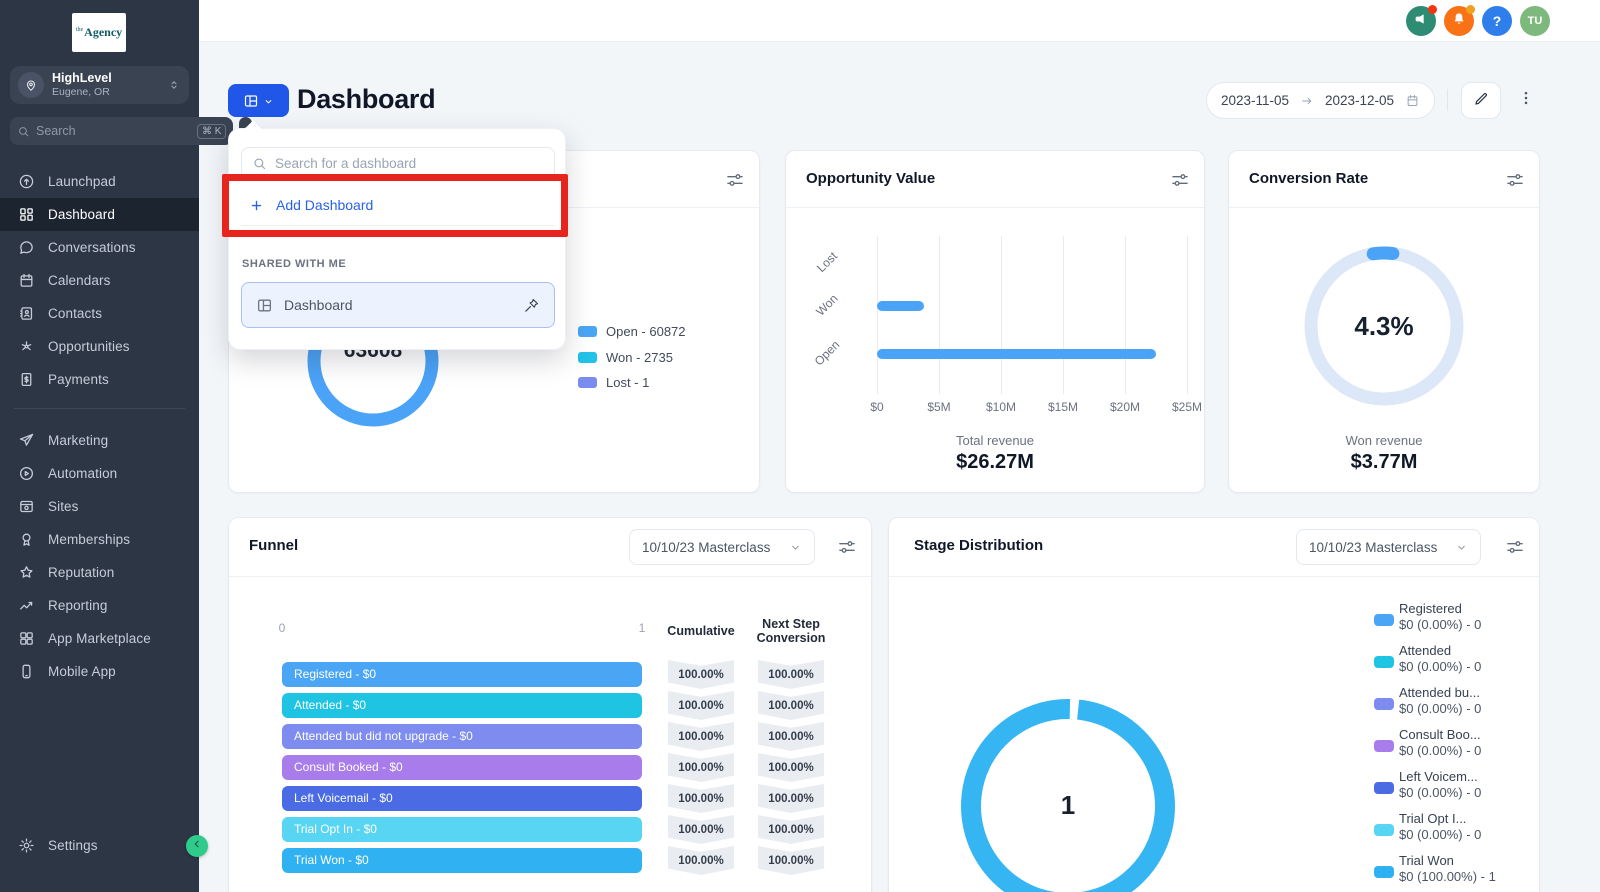 The image size is (1600, 892). What do you see at coordinates (259, 163) in the screenshot?
I see `search-icon` at bounding box center [259, 163].